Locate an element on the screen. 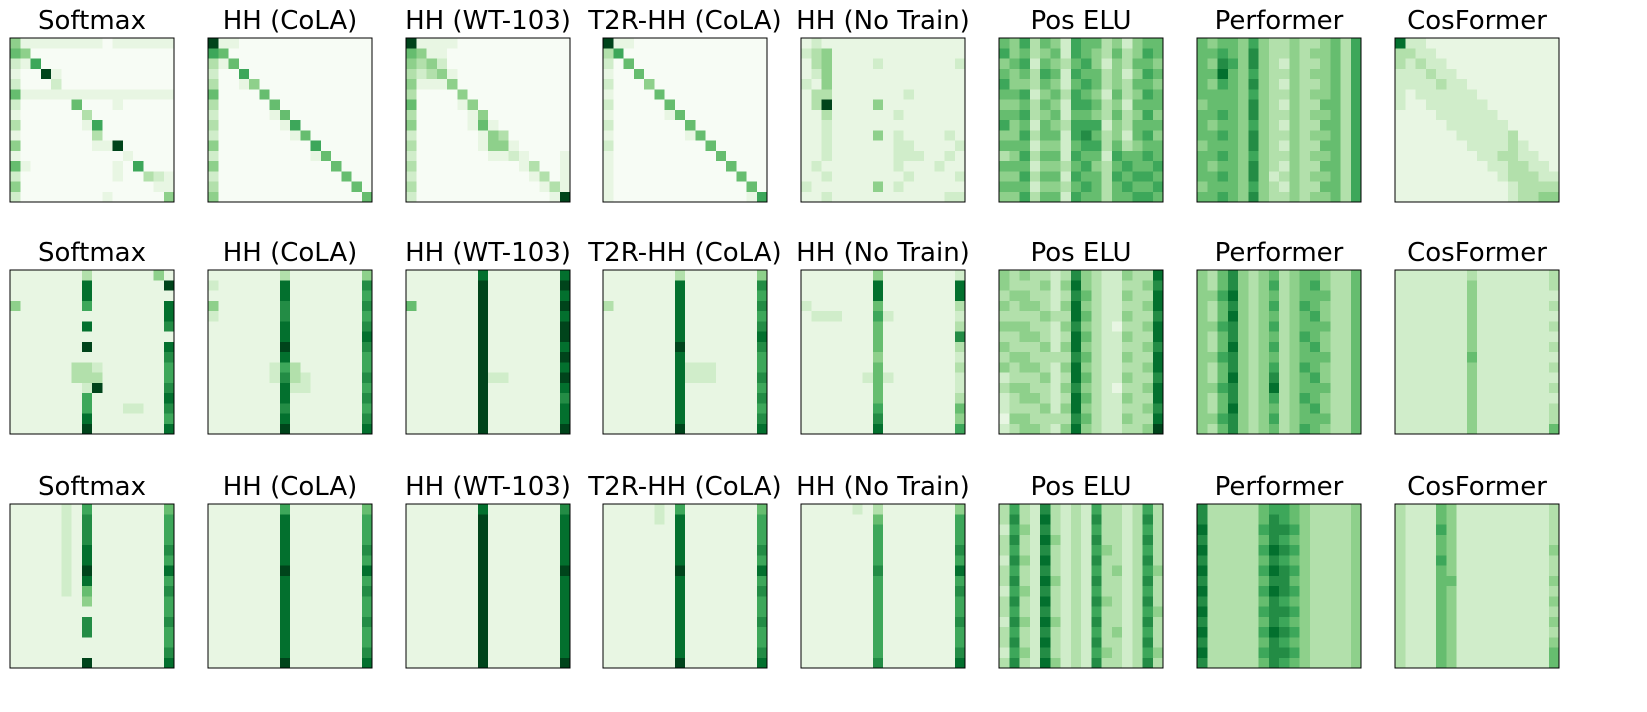 The image size is (1647, 712). panel-title: HH (No Train) is located at coordinates (883, 21).